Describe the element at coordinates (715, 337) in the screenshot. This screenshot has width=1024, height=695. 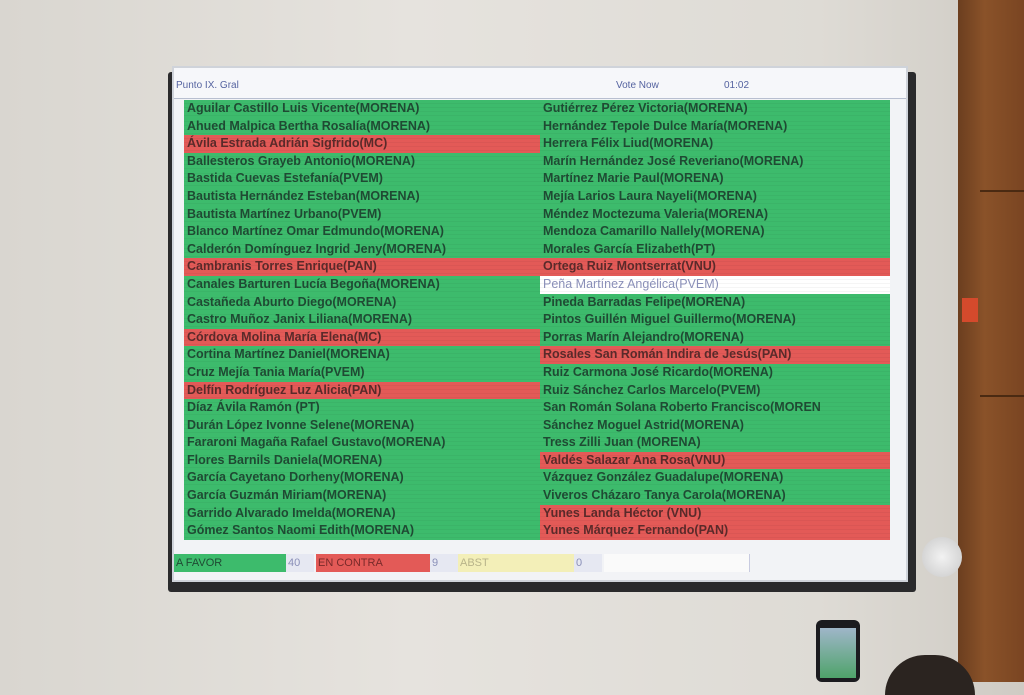
I see `legislator-row-favor: Porras Marín Alejandro(MORENA)` at that location.